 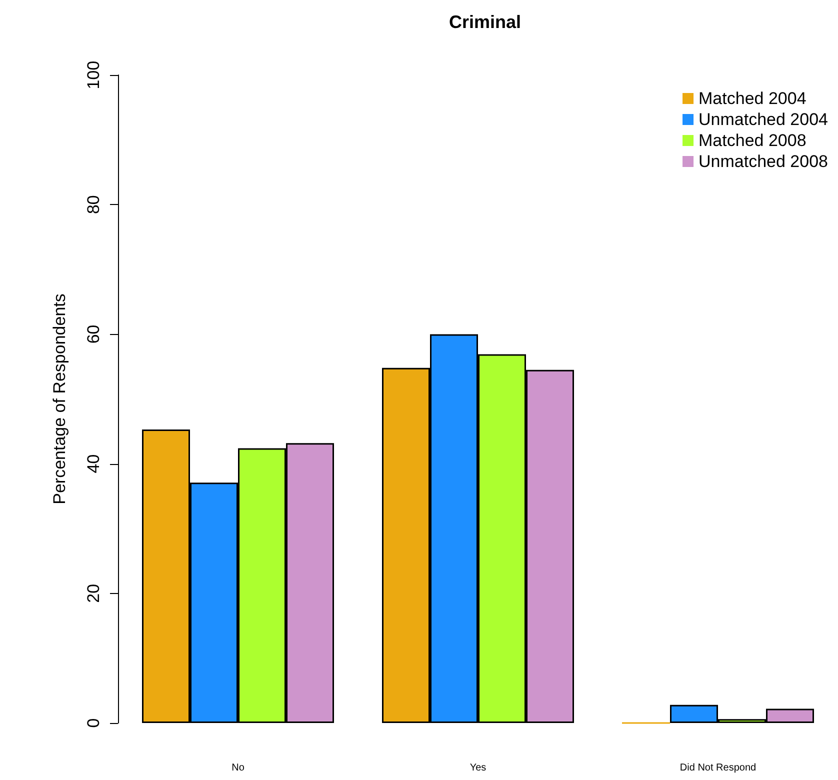 What do you see at coordinates (93, 464) in the screenshot?
I see `y-tick-label: 40` at bounding box center [93, 464].